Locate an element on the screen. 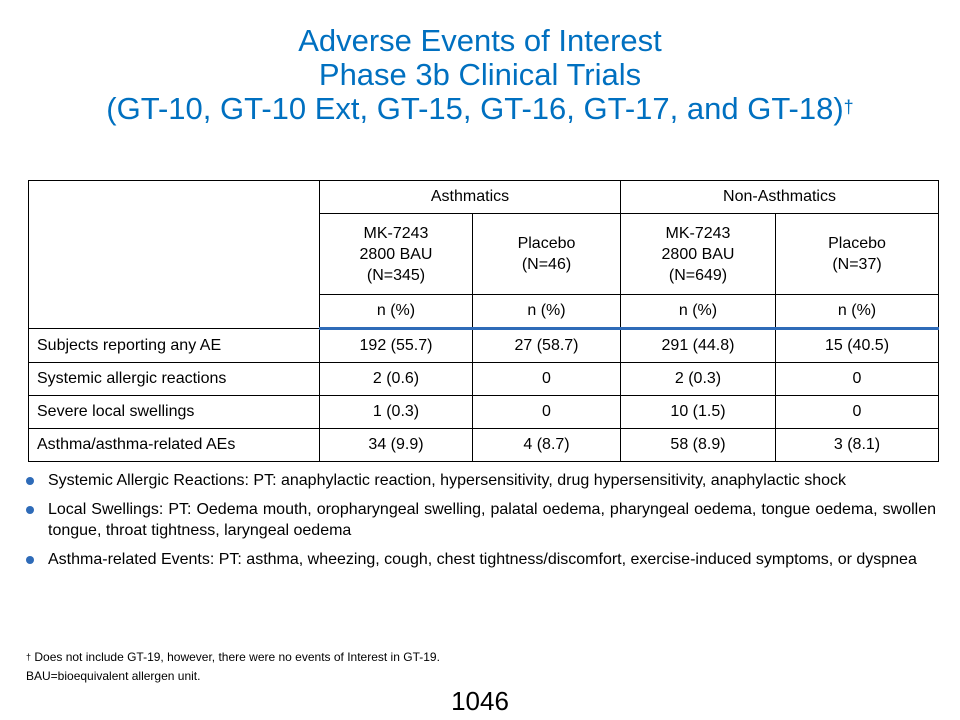 The height and width of the screenshot is (720, 960). arm-n: (N=46) is located at coordinates (546, 264).